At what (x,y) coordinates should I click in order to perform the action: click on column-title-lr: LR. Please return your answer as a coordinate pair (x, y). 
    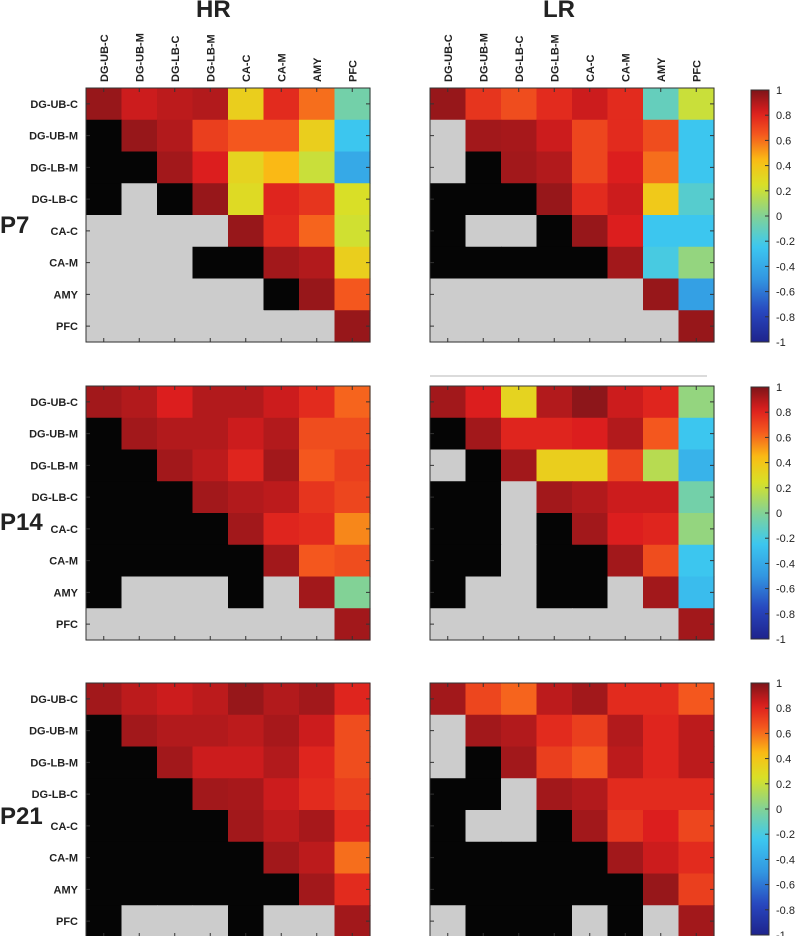
    Looking at the image, I should click on (559, 11).